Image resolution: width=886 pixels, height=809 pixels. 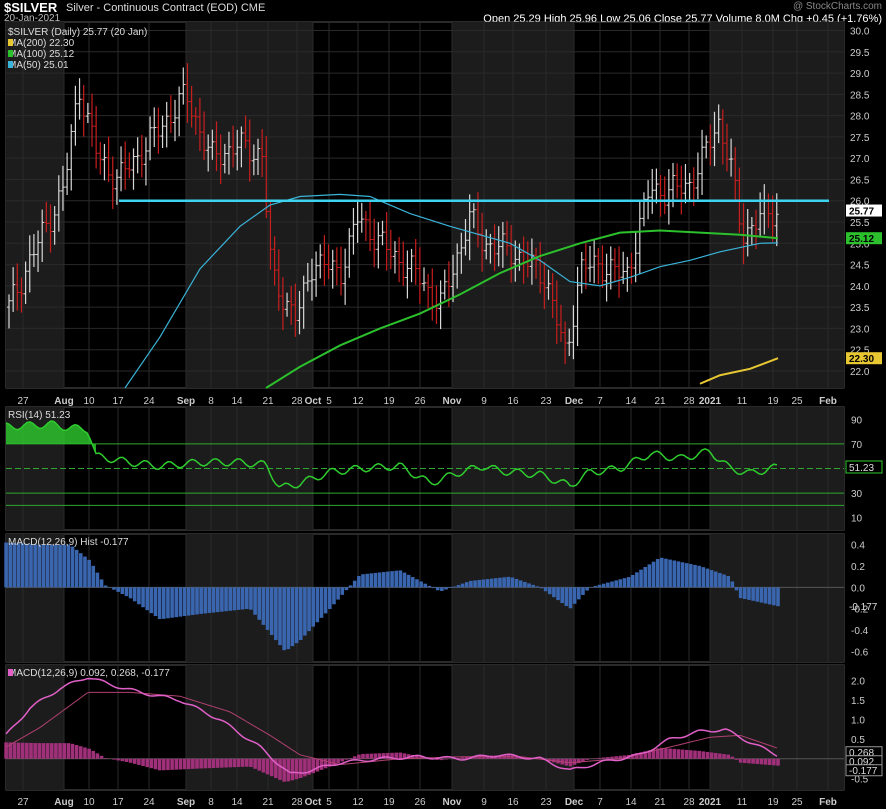 What do you see at coordinates (38, 65) in the screenshot?
I see `ma50-legend: MA(50) 25.01` at bounding box center [38, 65].